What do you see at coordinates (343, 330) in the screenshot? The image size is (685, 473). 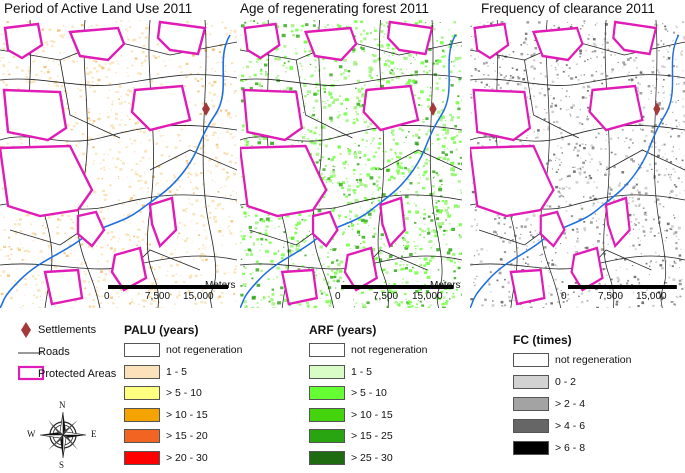 I see `legend-title-arf: ARF (years)` at bounding box center [343, 330].